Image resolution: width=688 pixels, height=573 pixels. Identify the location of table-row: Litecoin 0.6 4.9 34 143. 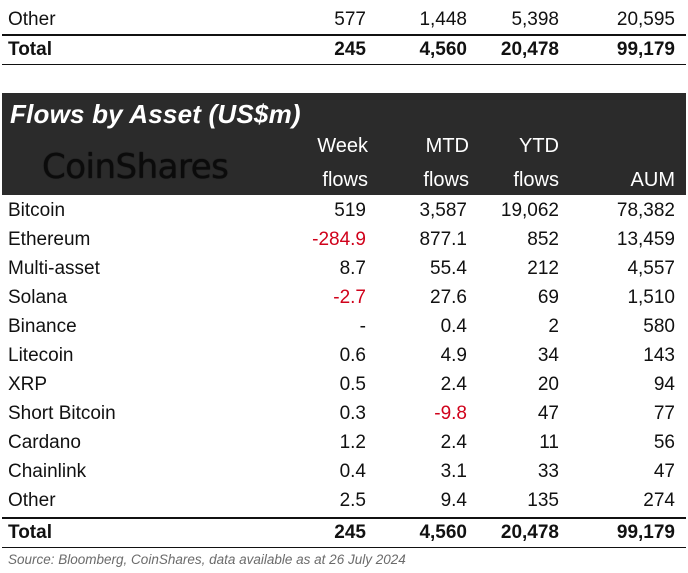
(344, 355).